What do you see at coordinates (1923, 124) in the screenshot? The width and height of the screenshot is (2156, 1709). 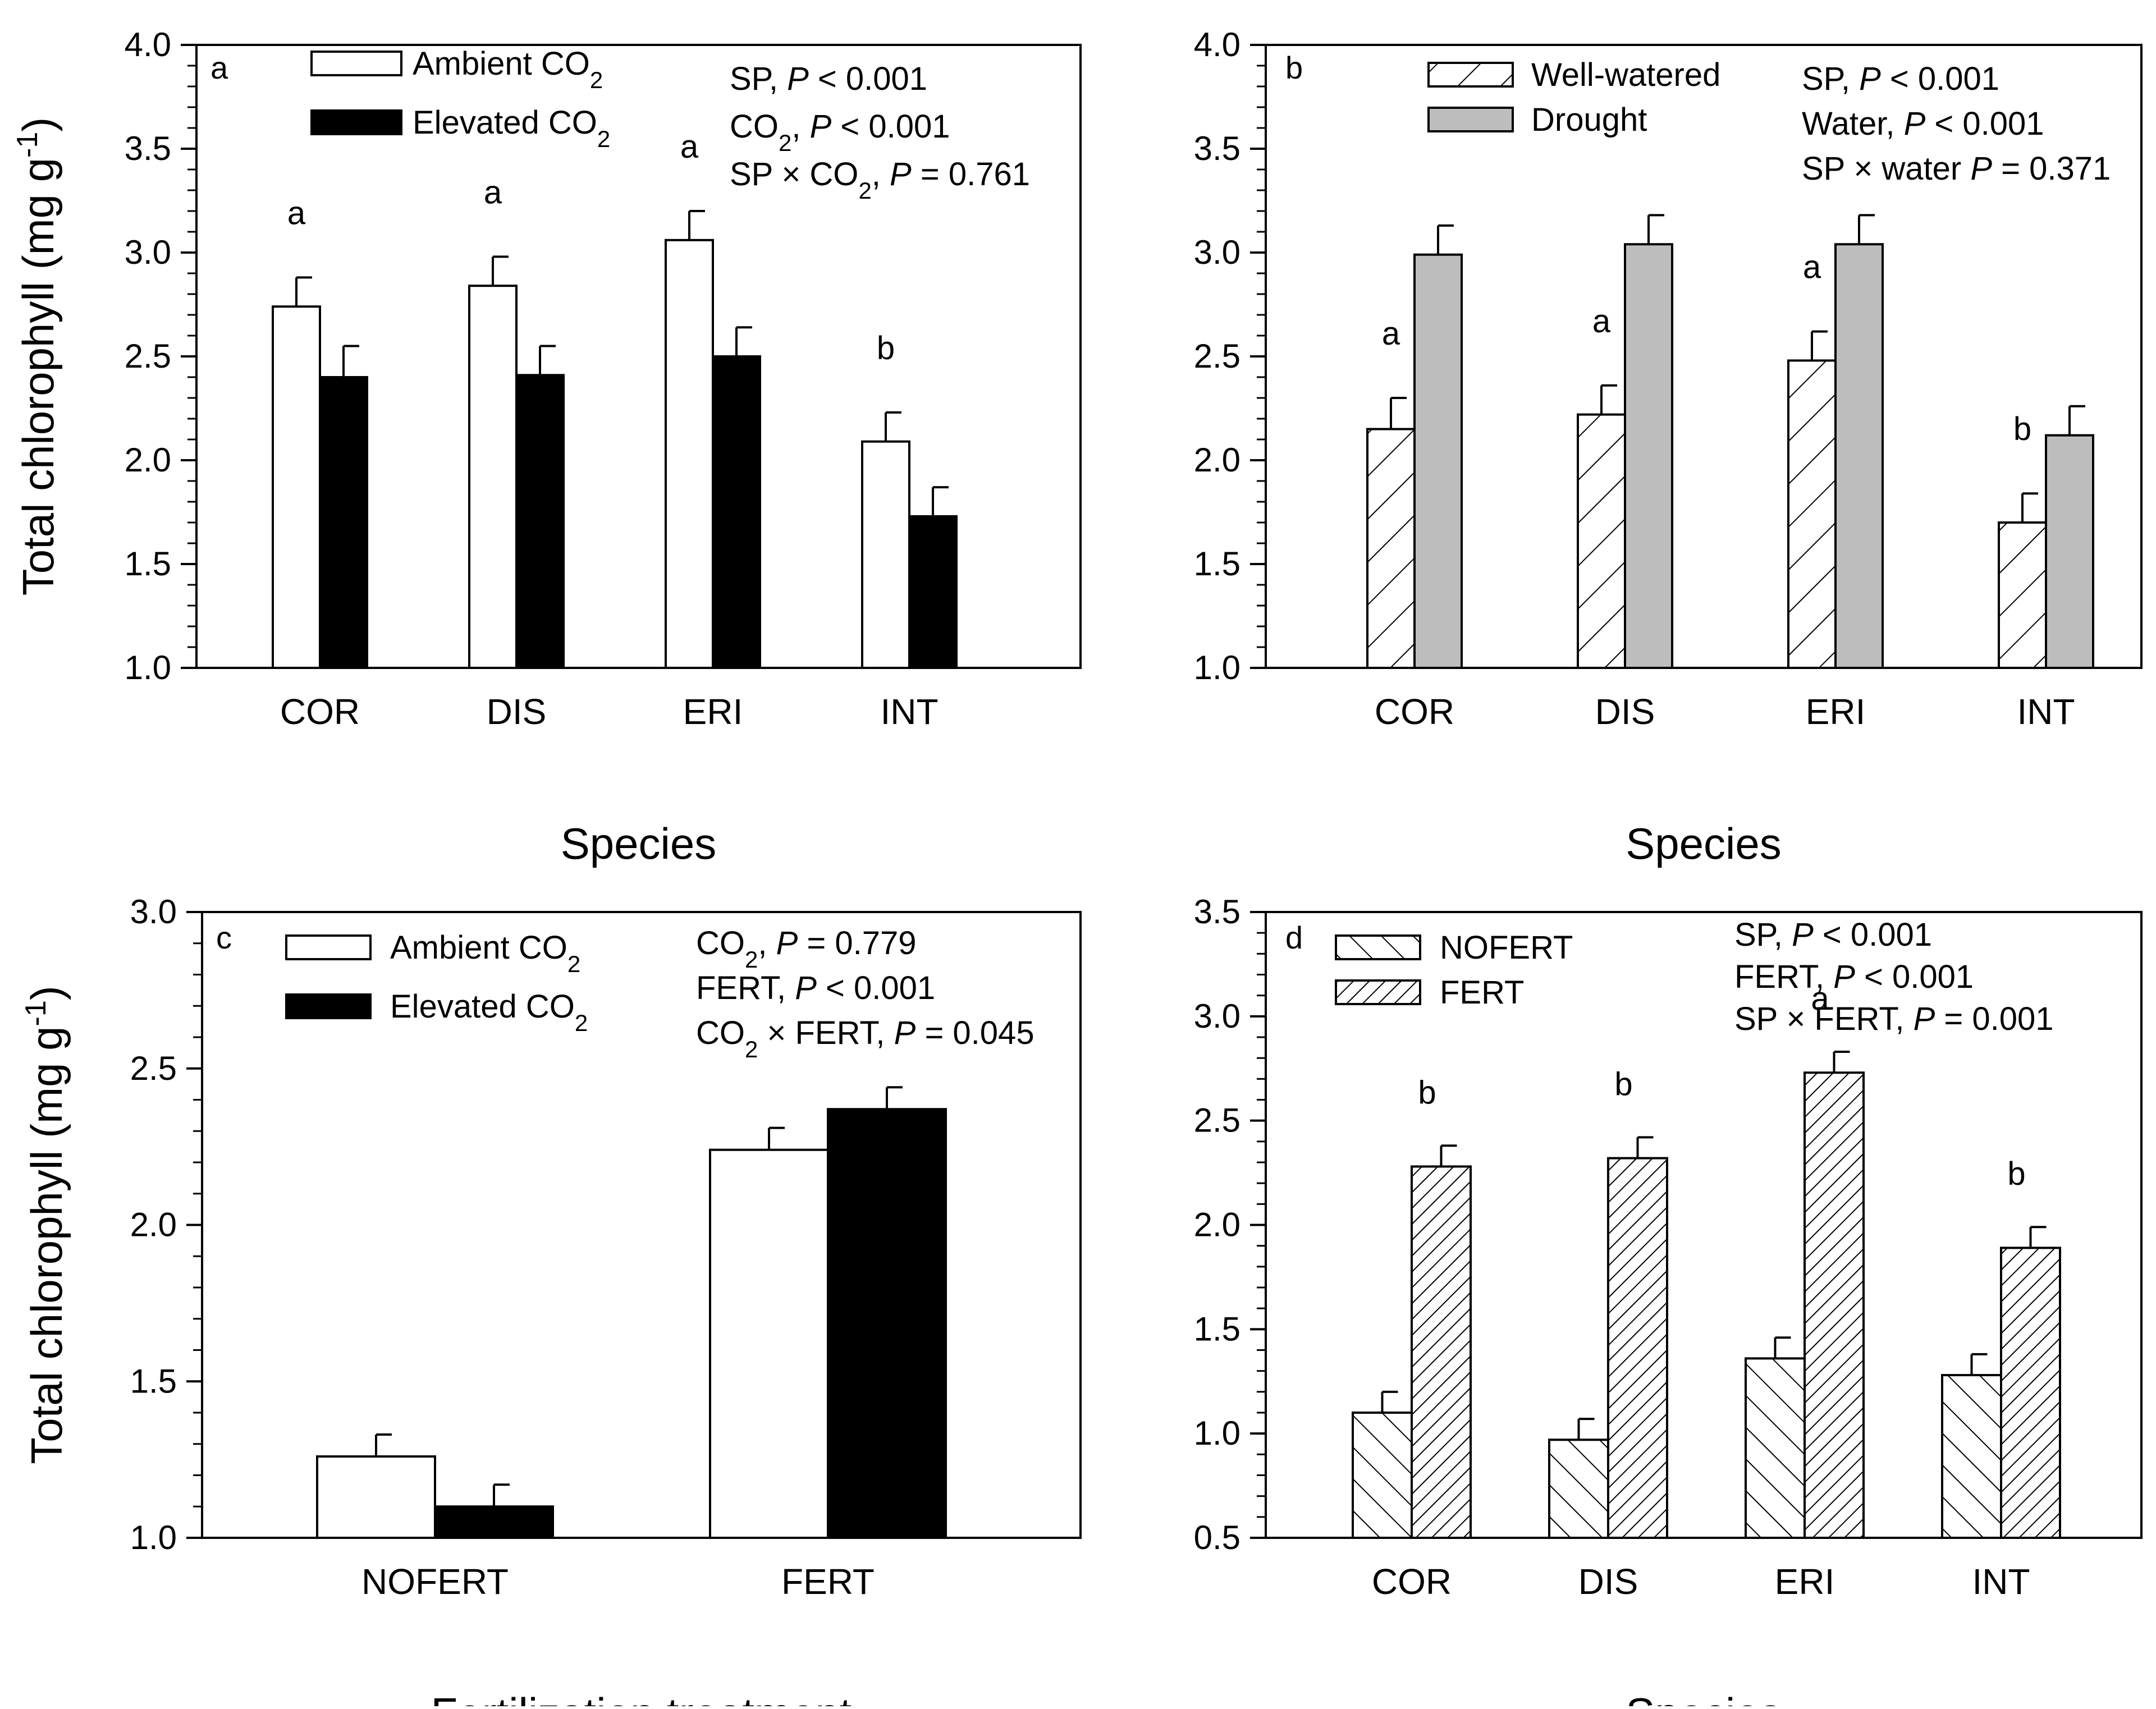 I see `stat-line: Water, P < 0.001` at bounding box center [1923, 124].